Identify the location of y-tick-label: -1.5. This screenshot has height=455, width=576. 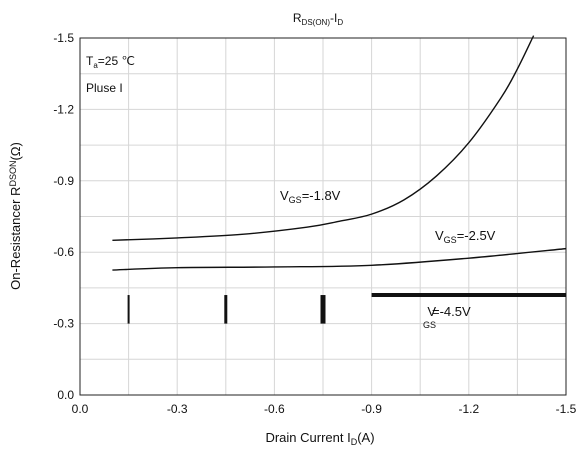
(63, 38).